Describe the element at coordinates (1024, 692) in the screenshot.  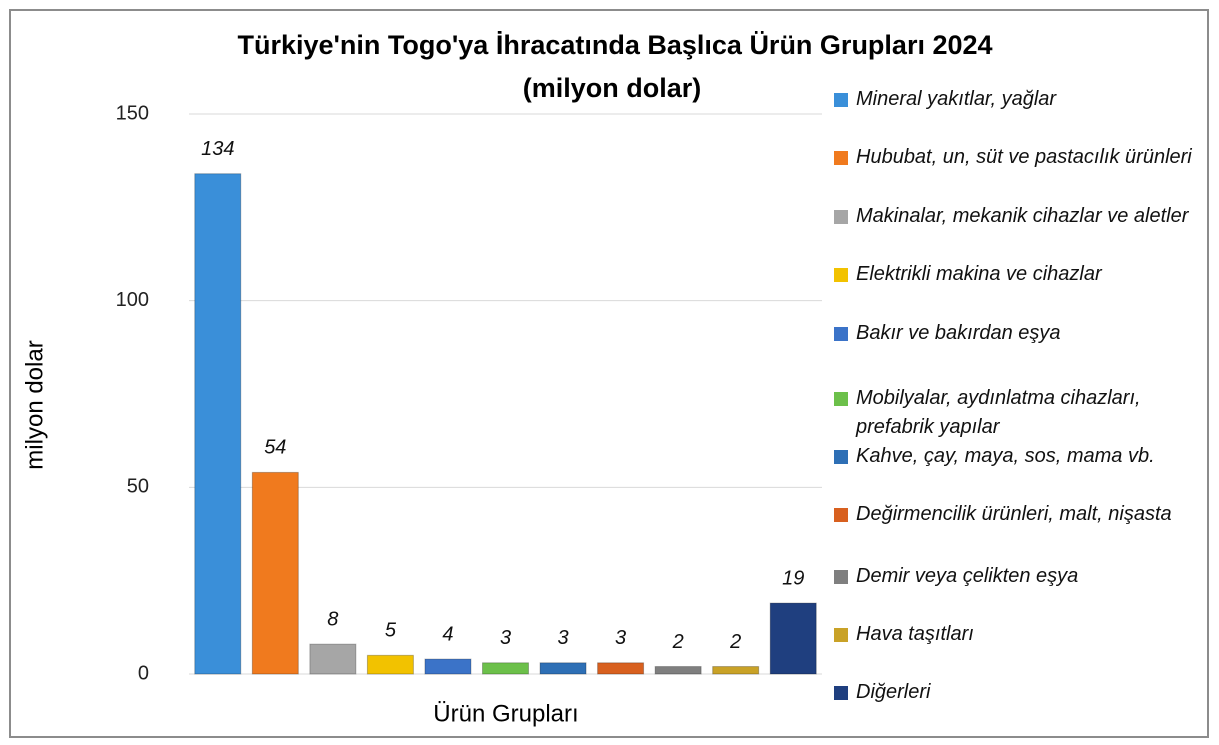
I see `legend-item: Diğerleri` at that location.